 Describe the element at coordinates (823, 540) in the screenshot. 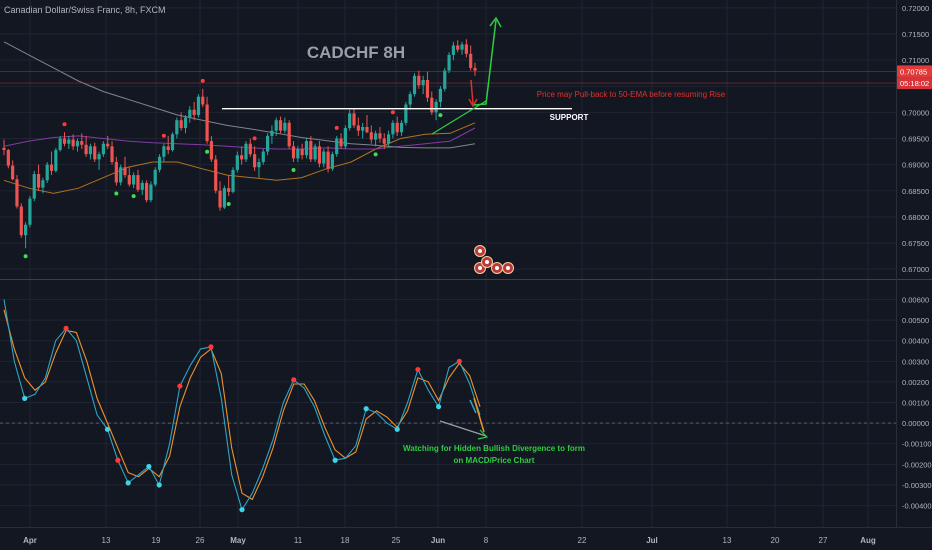

I see `x-tick-label: 27` at that location.